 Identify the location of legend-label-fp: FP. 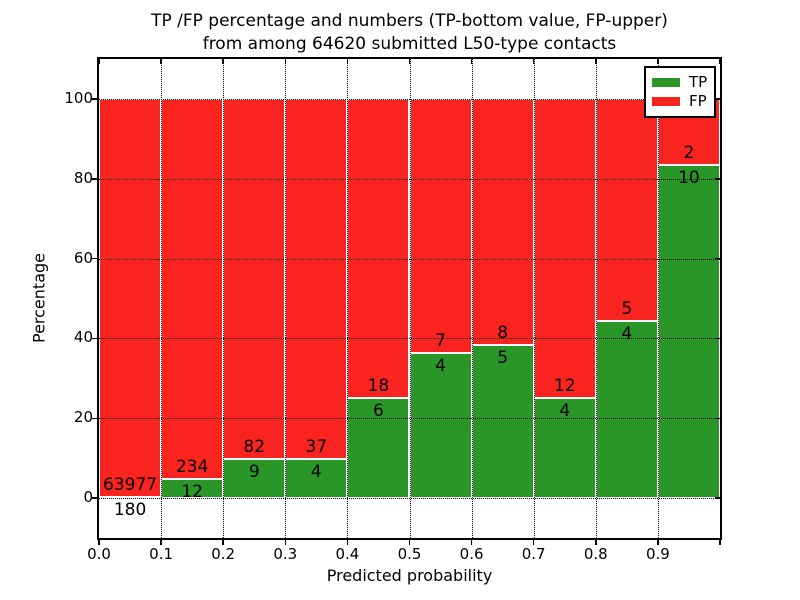
(698, 101).